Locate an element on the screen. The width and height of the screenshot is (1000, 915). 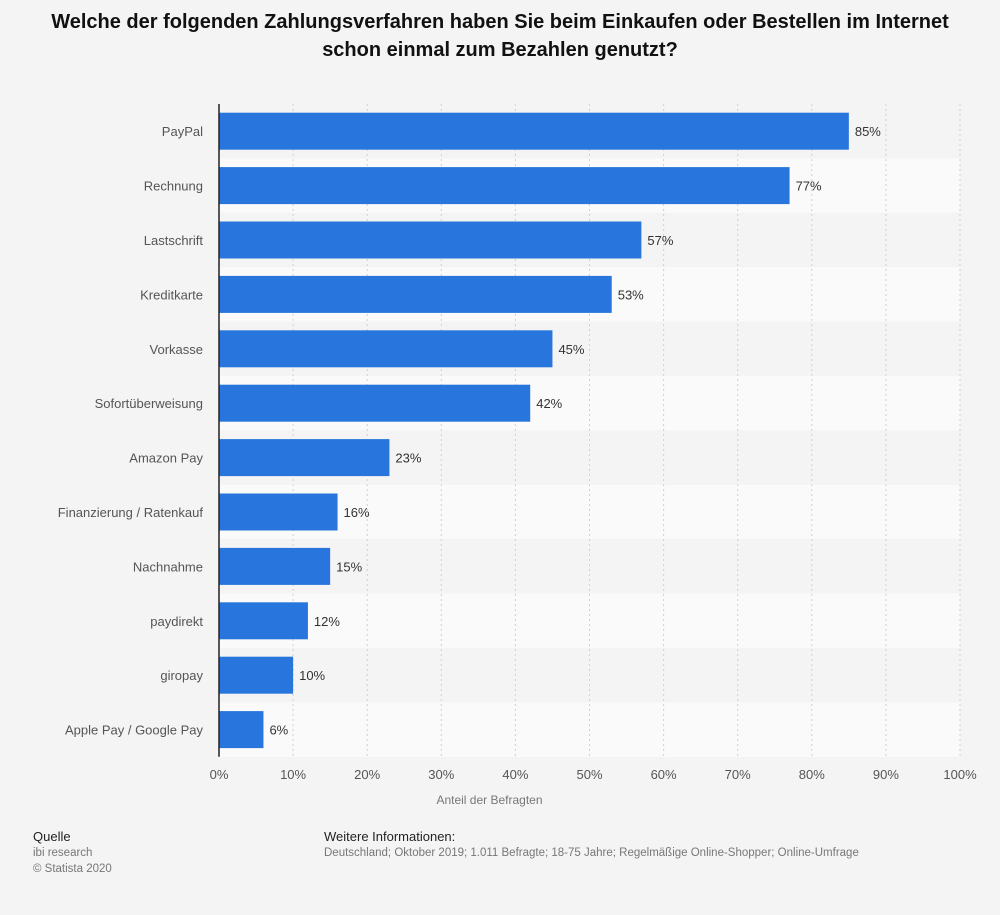
category-label: Apple Pay / Google Pay is located at coordinates (134, 730).